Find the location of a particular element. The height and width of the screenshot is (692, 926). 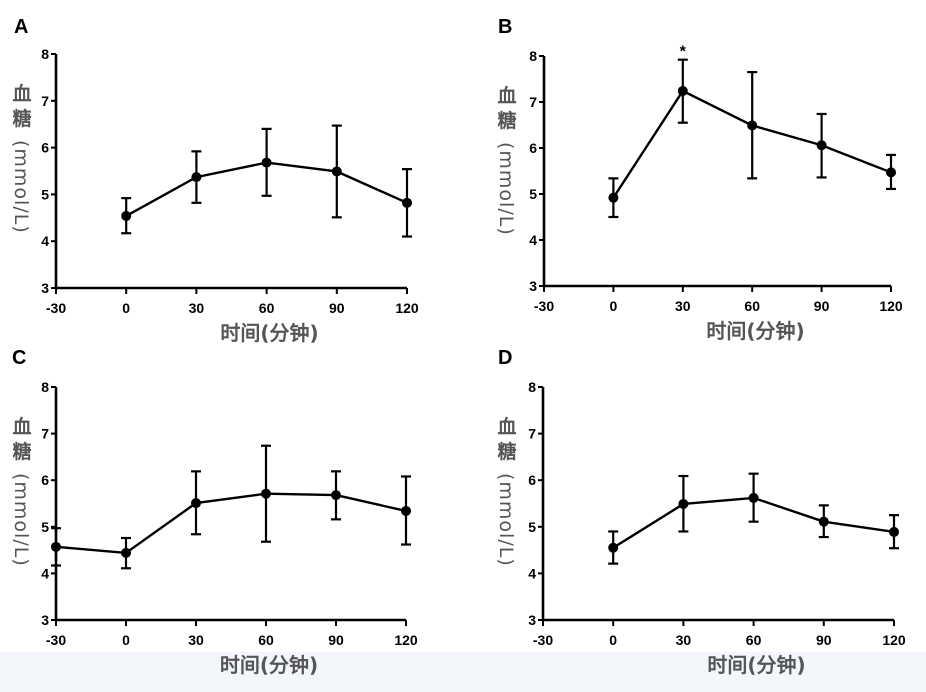

significance-marker: * is located at coordinates (683, 52).